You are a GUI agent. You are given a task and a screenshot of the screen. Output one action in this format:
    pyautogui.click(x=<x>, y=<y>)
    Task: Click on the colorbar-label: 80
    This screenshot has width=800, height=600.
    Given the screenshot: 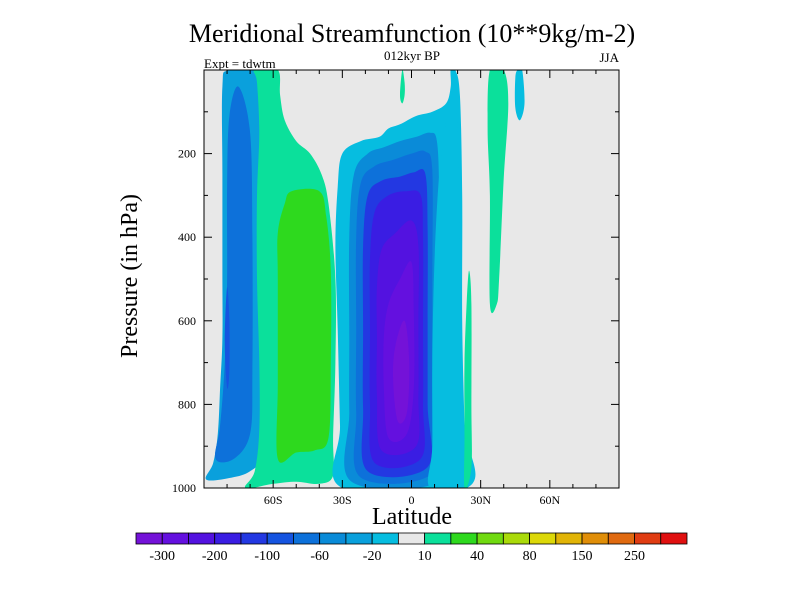 What is the action you would take?
    pyautogui.click(x=530, y=556)
    